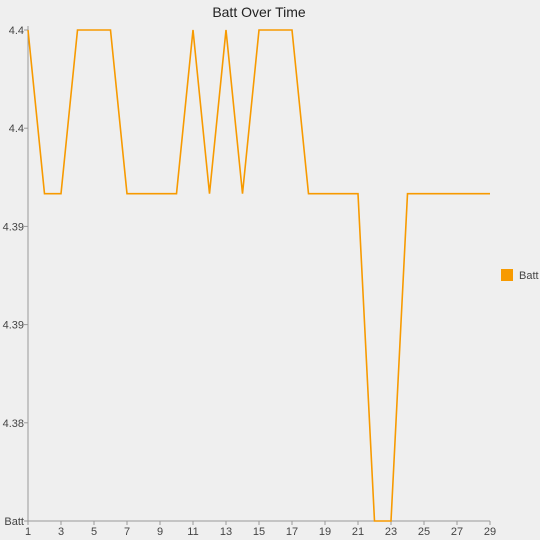  I want to click on y-tick-label: Batt, so click(14, 522).